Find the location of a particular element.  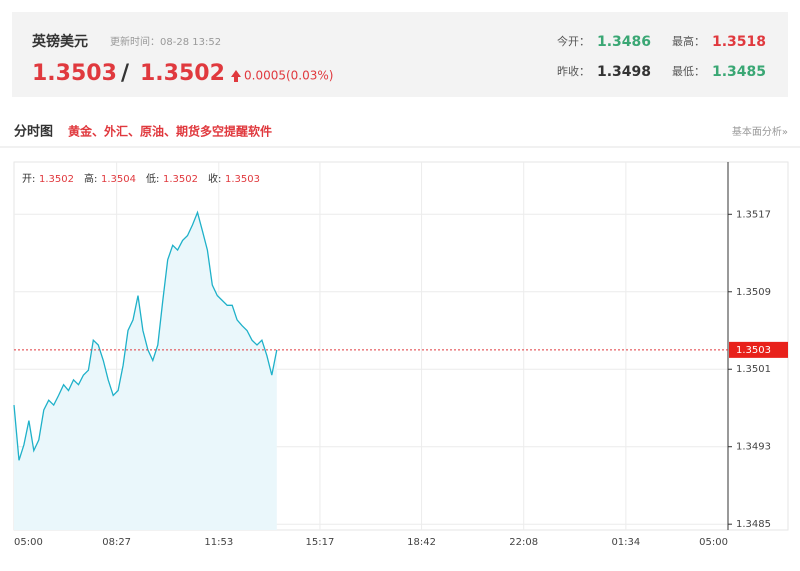

stat-label: 最低： is located at coordinates (688, 71).